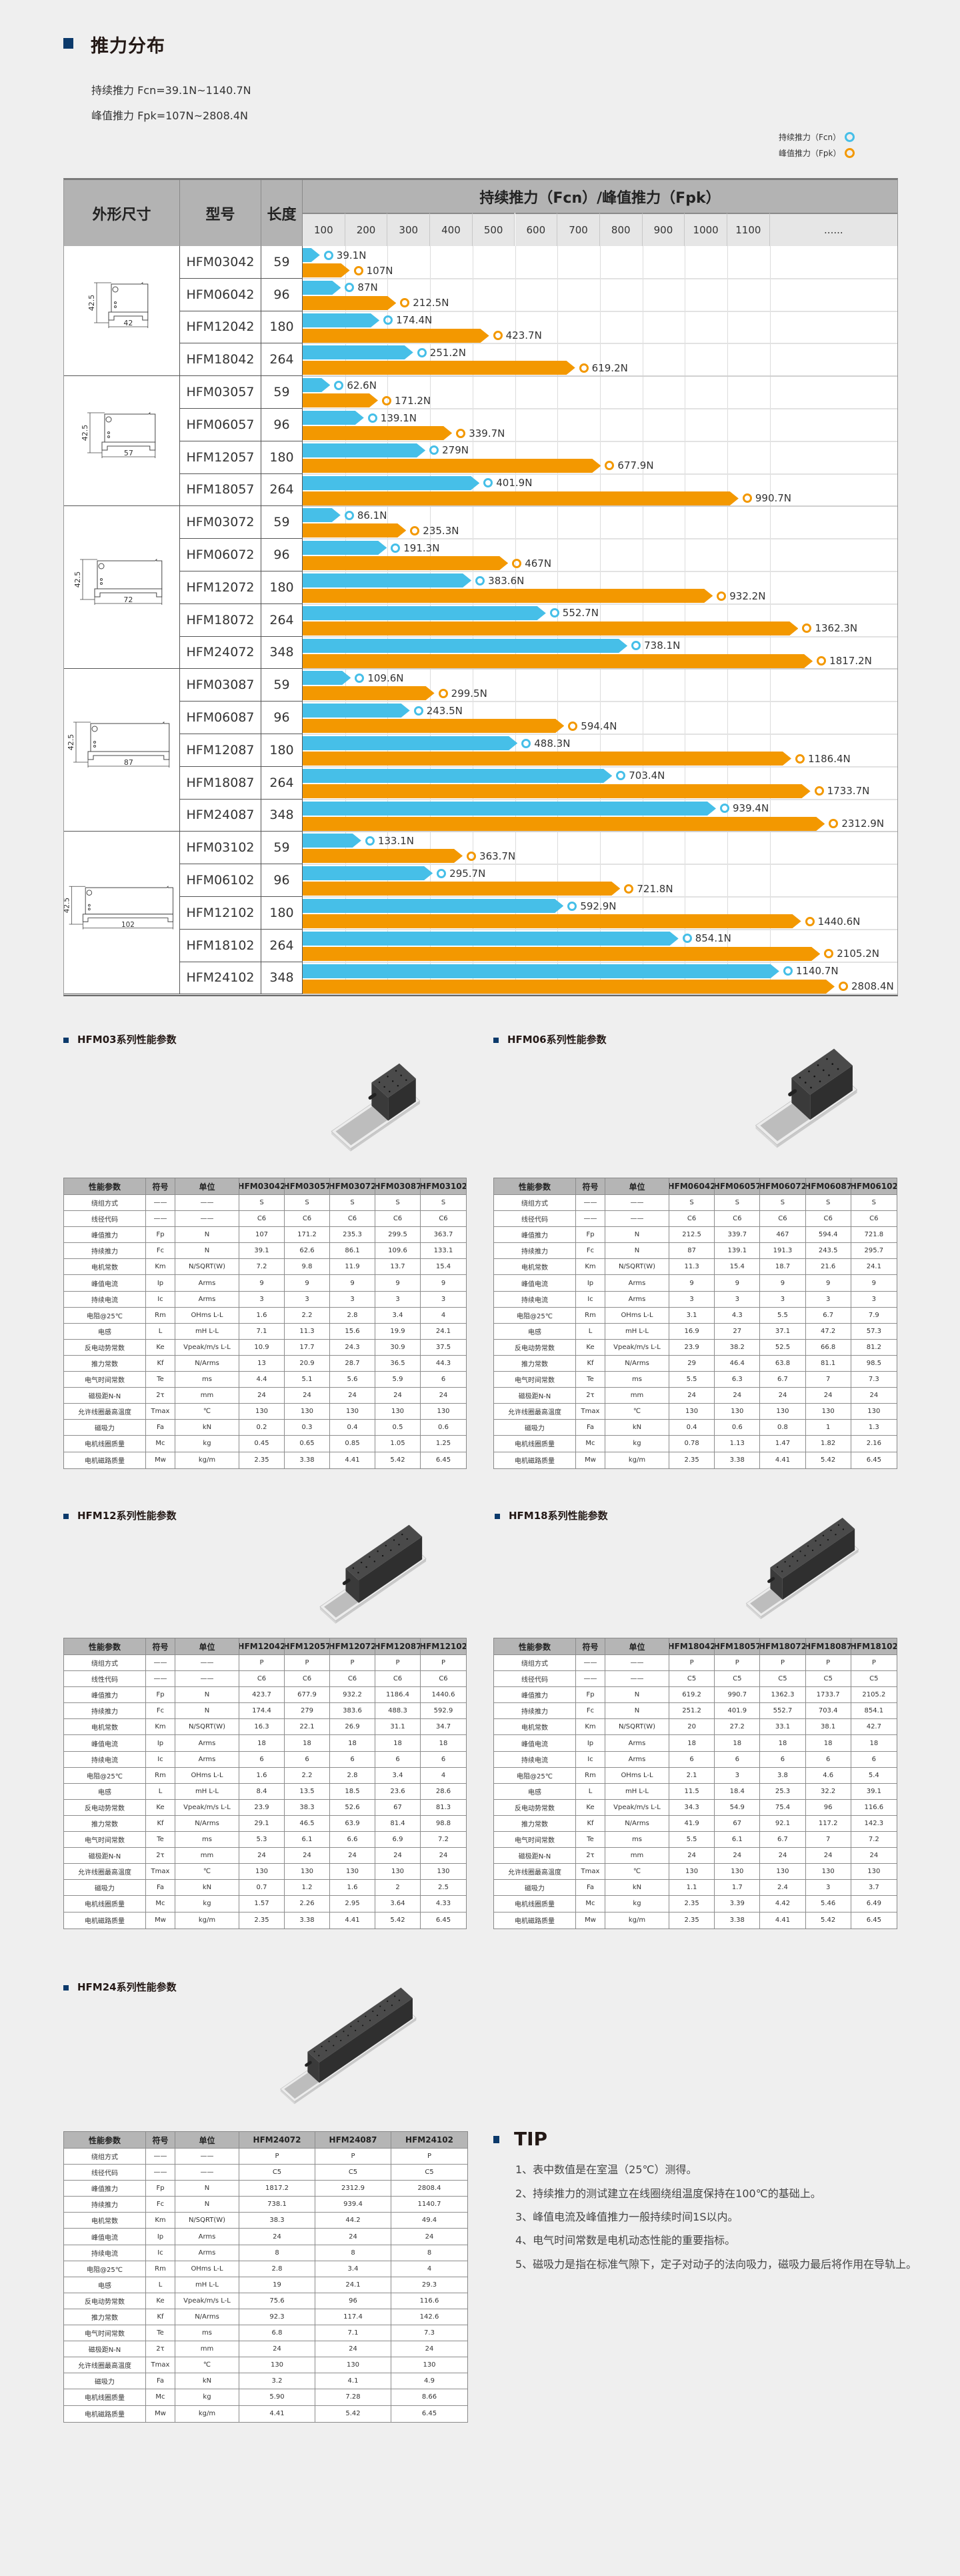  I want to click on value-cell: 854.1, so click(874, 1711).